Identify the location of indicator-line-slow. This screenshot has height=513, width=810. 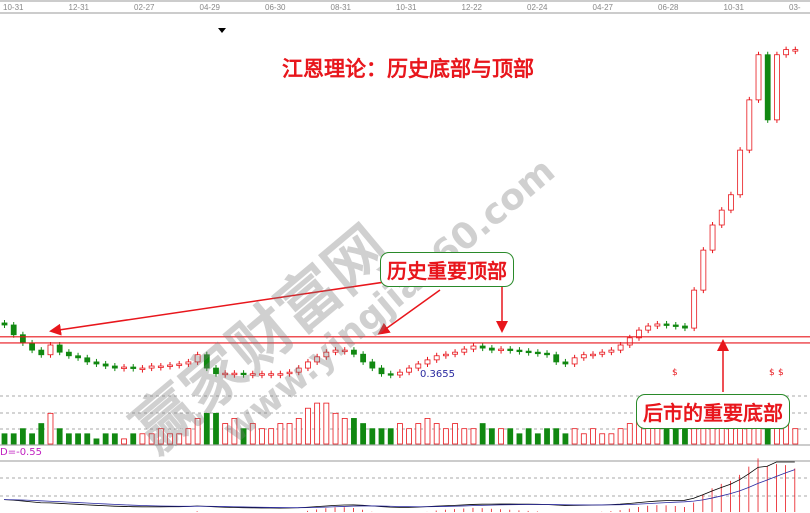
(399, 489).